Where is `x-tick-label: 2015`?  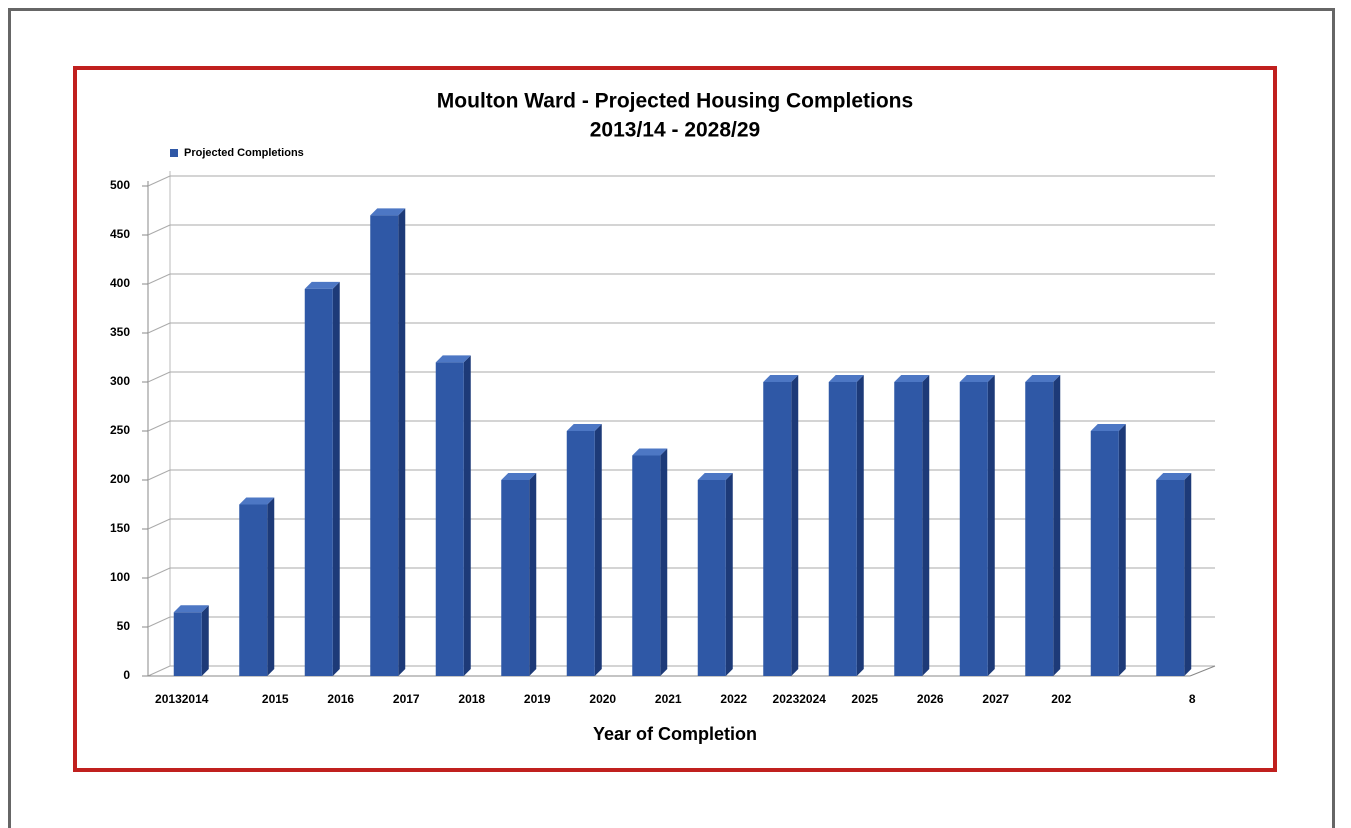
x-tick-label: 2015 is located at coordinates (275, 699).